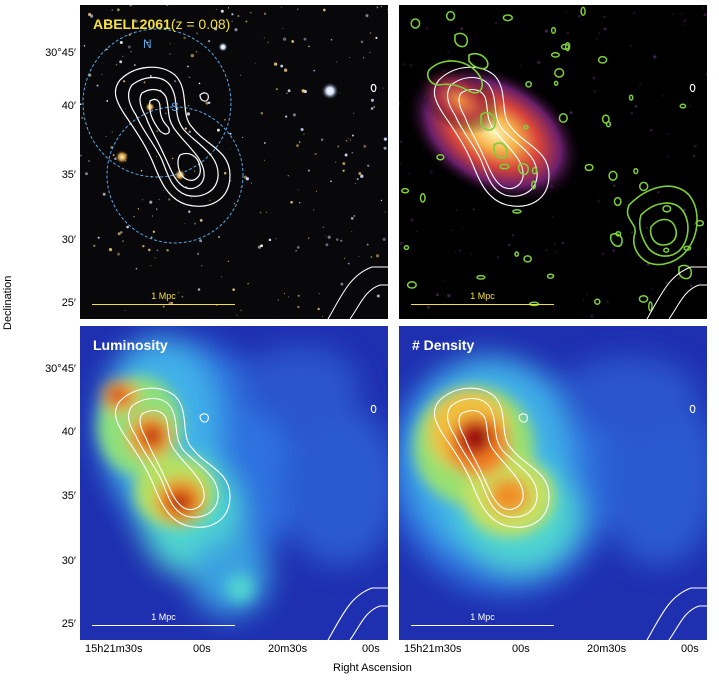 The width and height of the screenshot is (719, 680). What do you see at coordinates (443, 345) in the screenshot?
I see `density-title: # Density` at bounding box center [443, 345].